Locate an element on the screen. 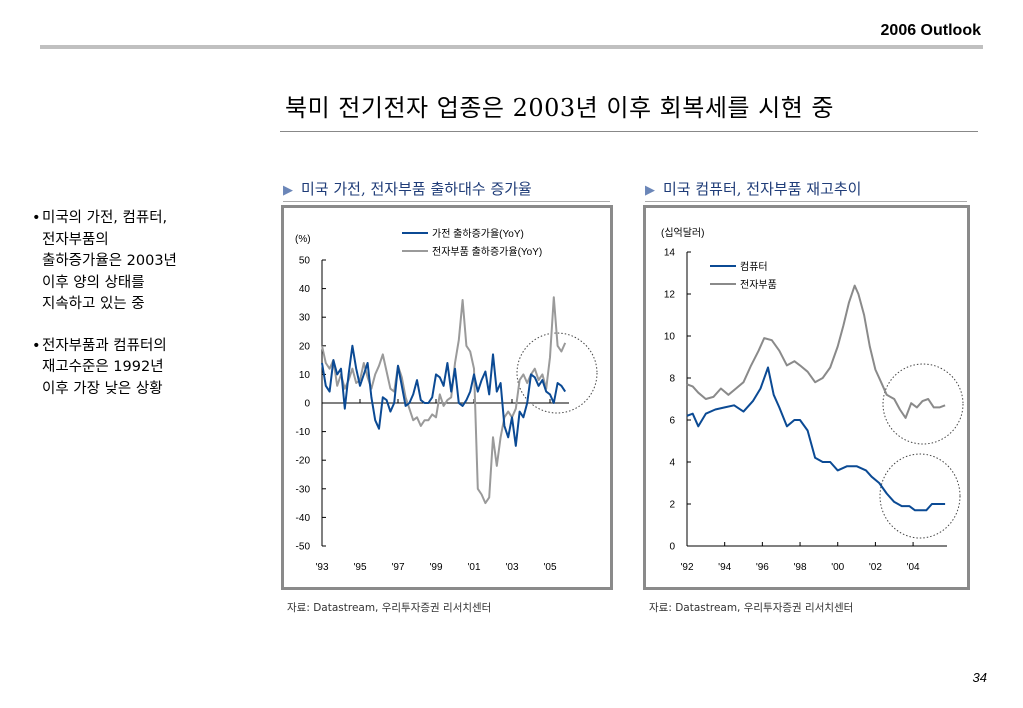  y-tick-label: 20 is located at coordinates (305, 346).